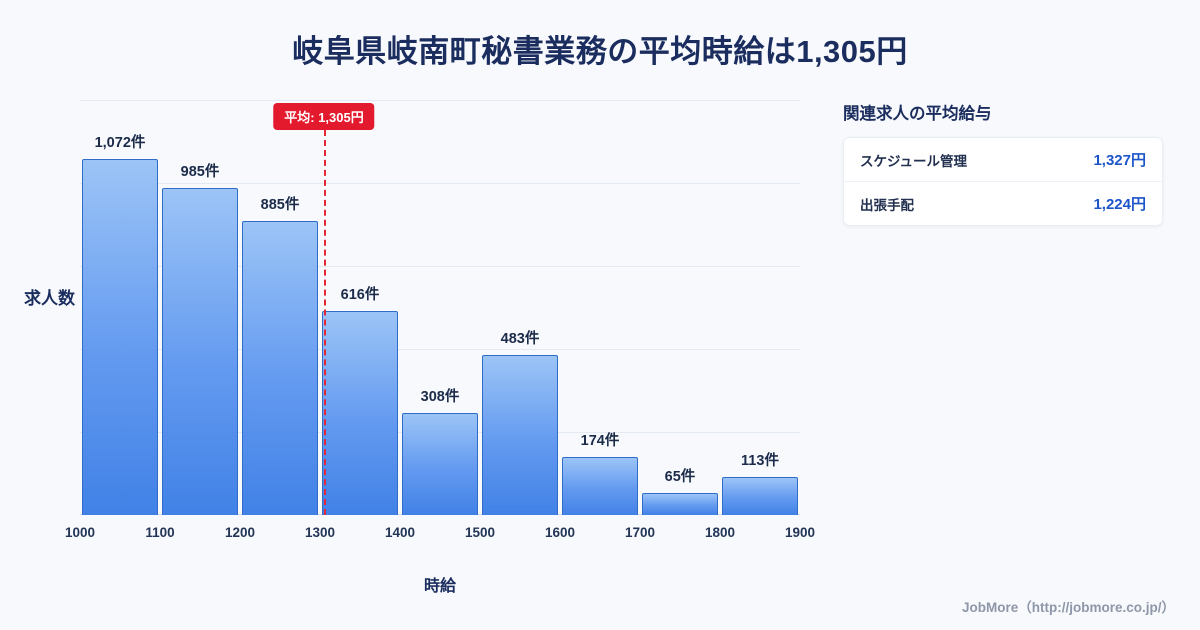 This screenshot has height=630, width=1200. Describe the element at coordinates (917, 114) in the screenshot. I see `side-panel-heading: 関連求人の平均給与` at that location.